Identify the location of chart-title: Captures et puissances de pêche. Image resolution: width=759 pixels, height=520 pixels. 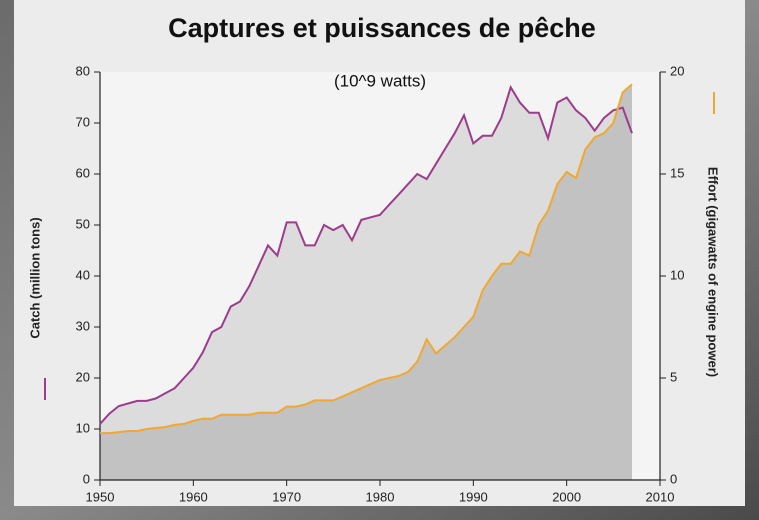
(382, 28).